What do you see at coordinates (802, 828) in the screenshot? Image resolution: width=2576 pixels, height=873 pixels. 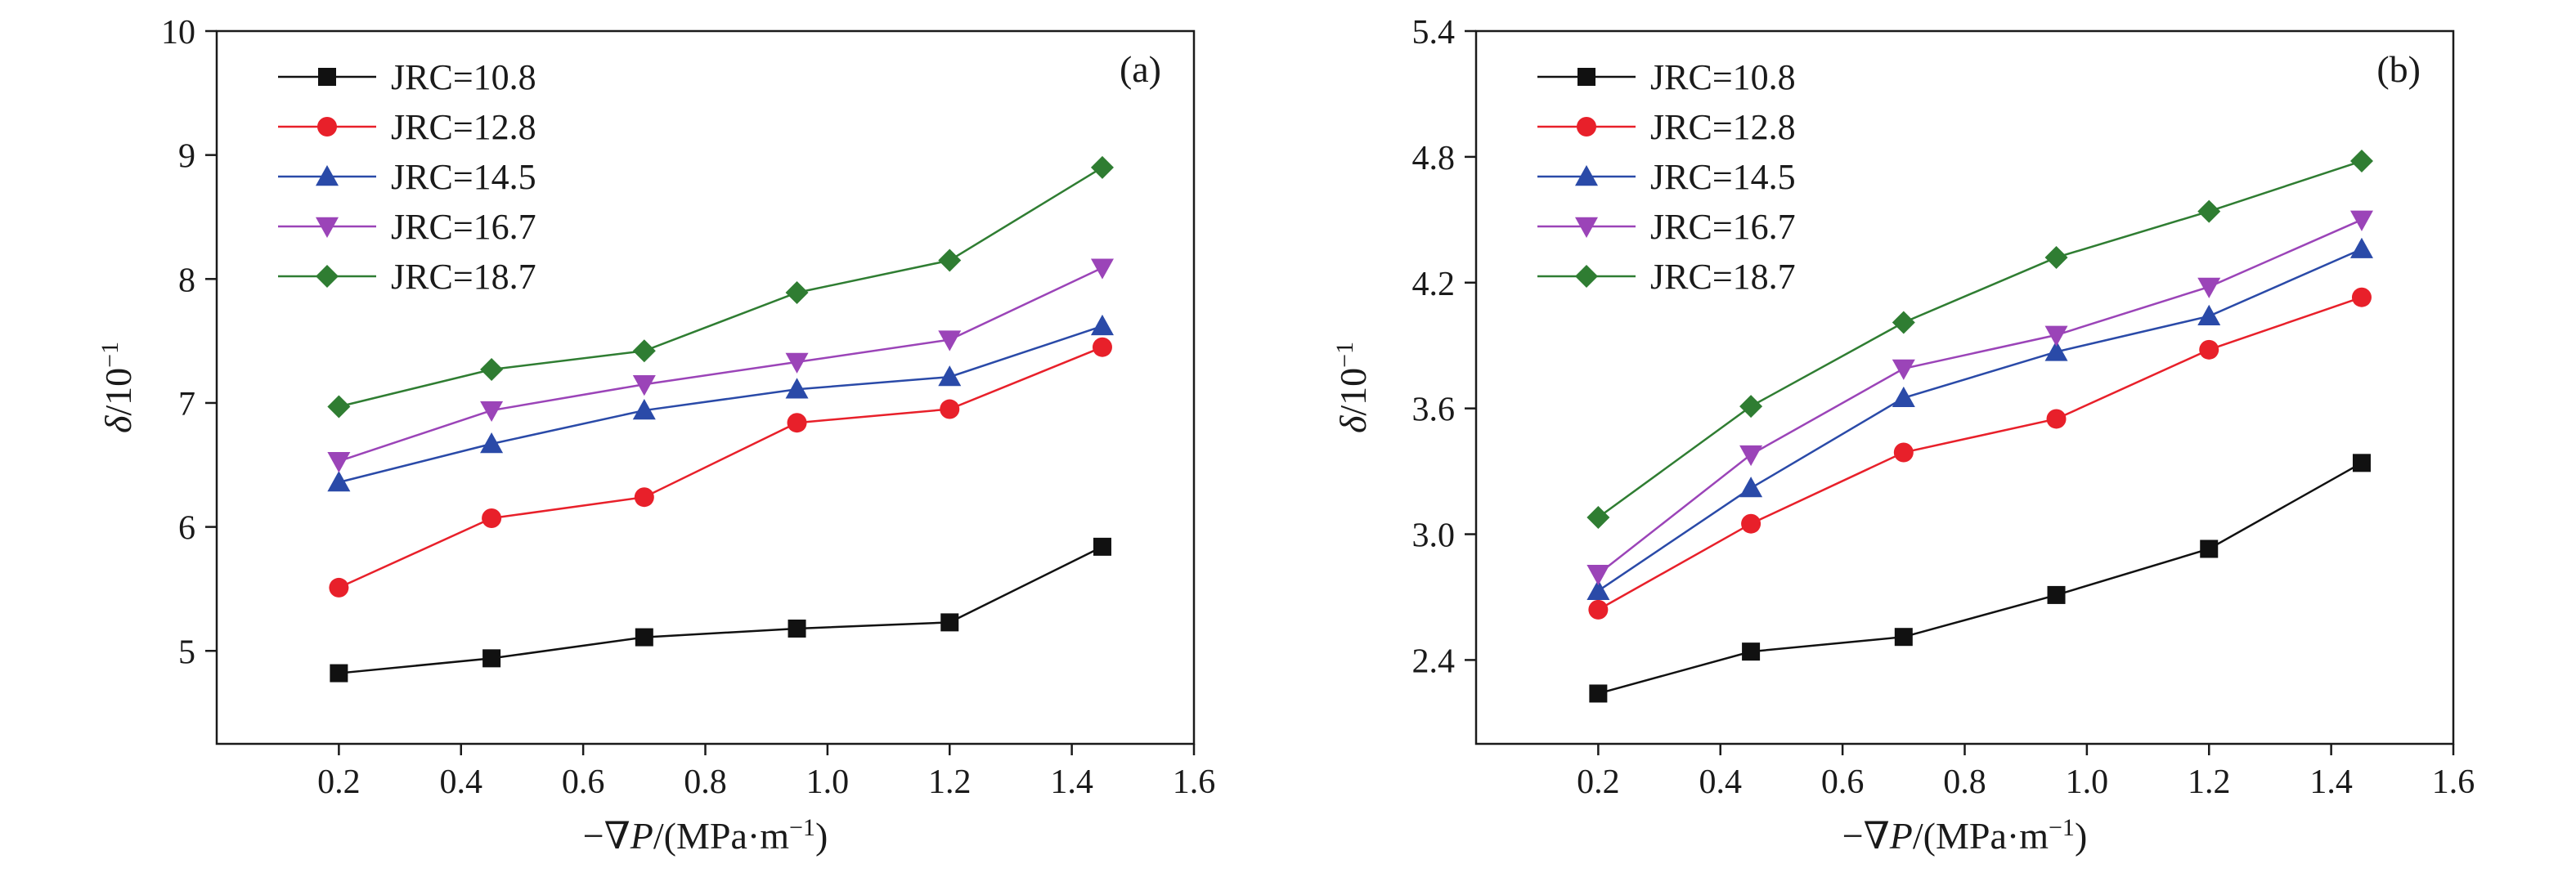 I see `x-axis-exponent: −1` at bounding box center [802, 828].